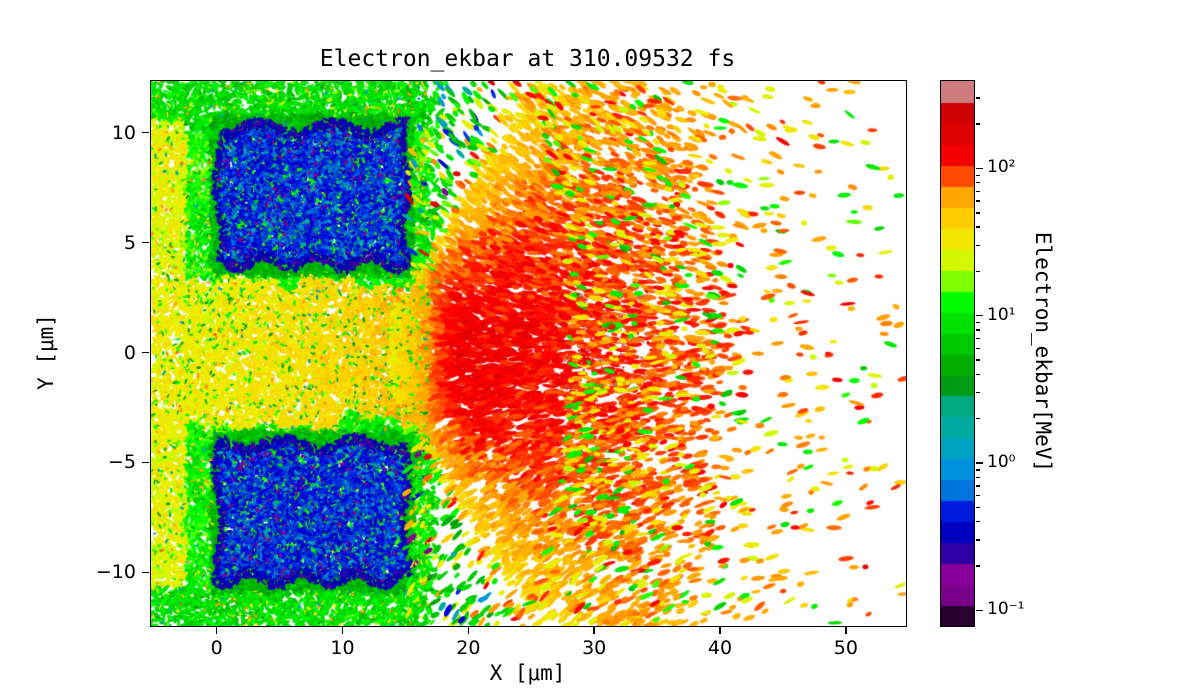  I want to click on y-tick-label: 5, so click(129, 242).